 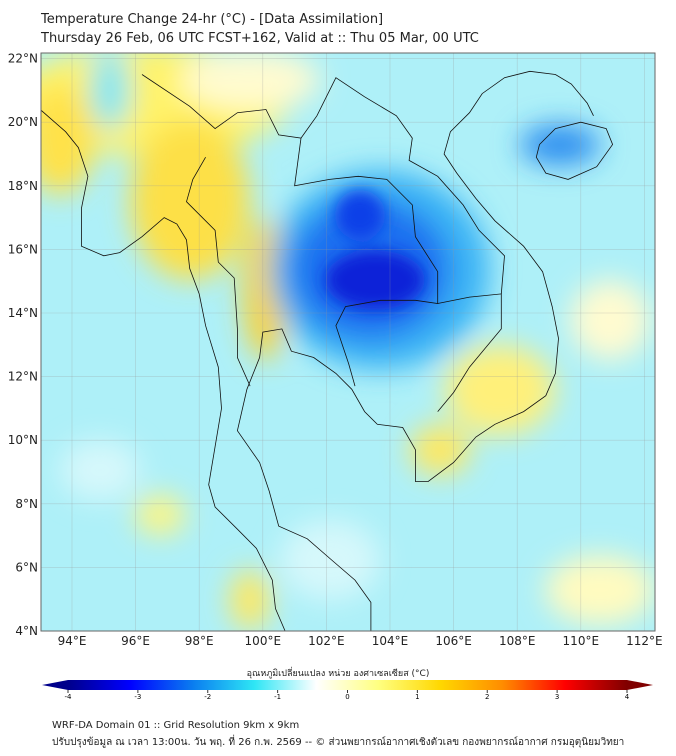 What do you see at coordinates (453, 641) in the screenshot?
I see `lon-label: 106°E` at bounding box center [453, 641].